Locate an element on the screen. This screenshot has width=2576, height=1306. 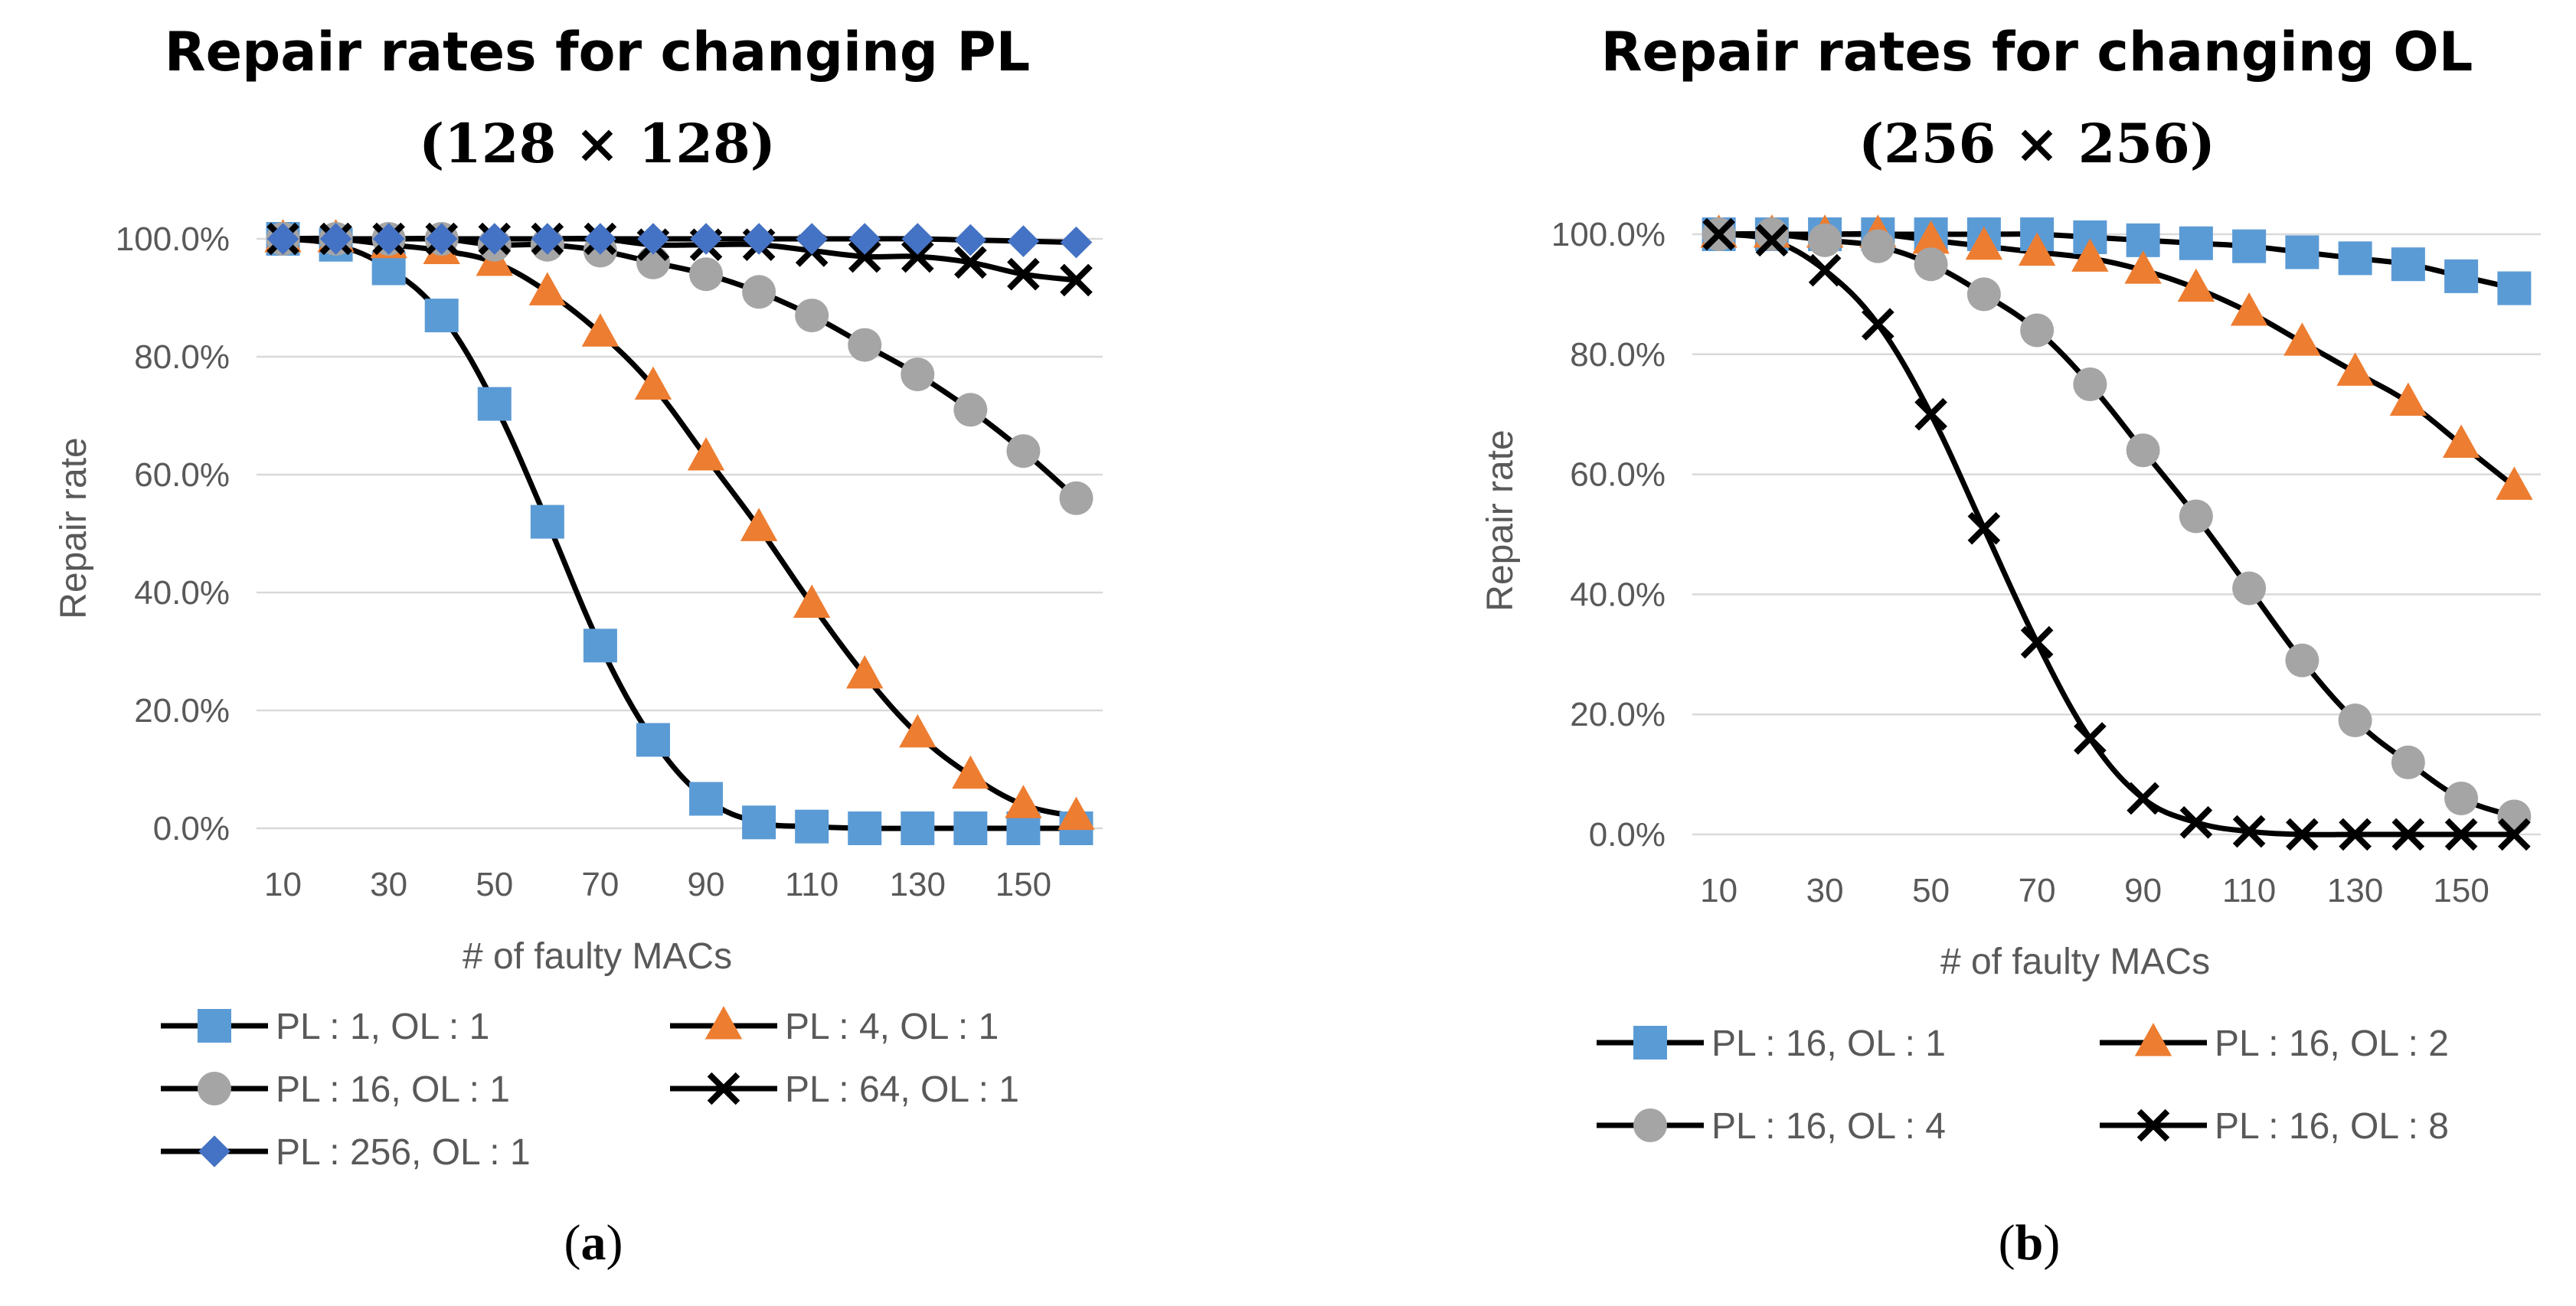
chart-subtitle: (256 × 256) is located at coordinates (2036, 143).